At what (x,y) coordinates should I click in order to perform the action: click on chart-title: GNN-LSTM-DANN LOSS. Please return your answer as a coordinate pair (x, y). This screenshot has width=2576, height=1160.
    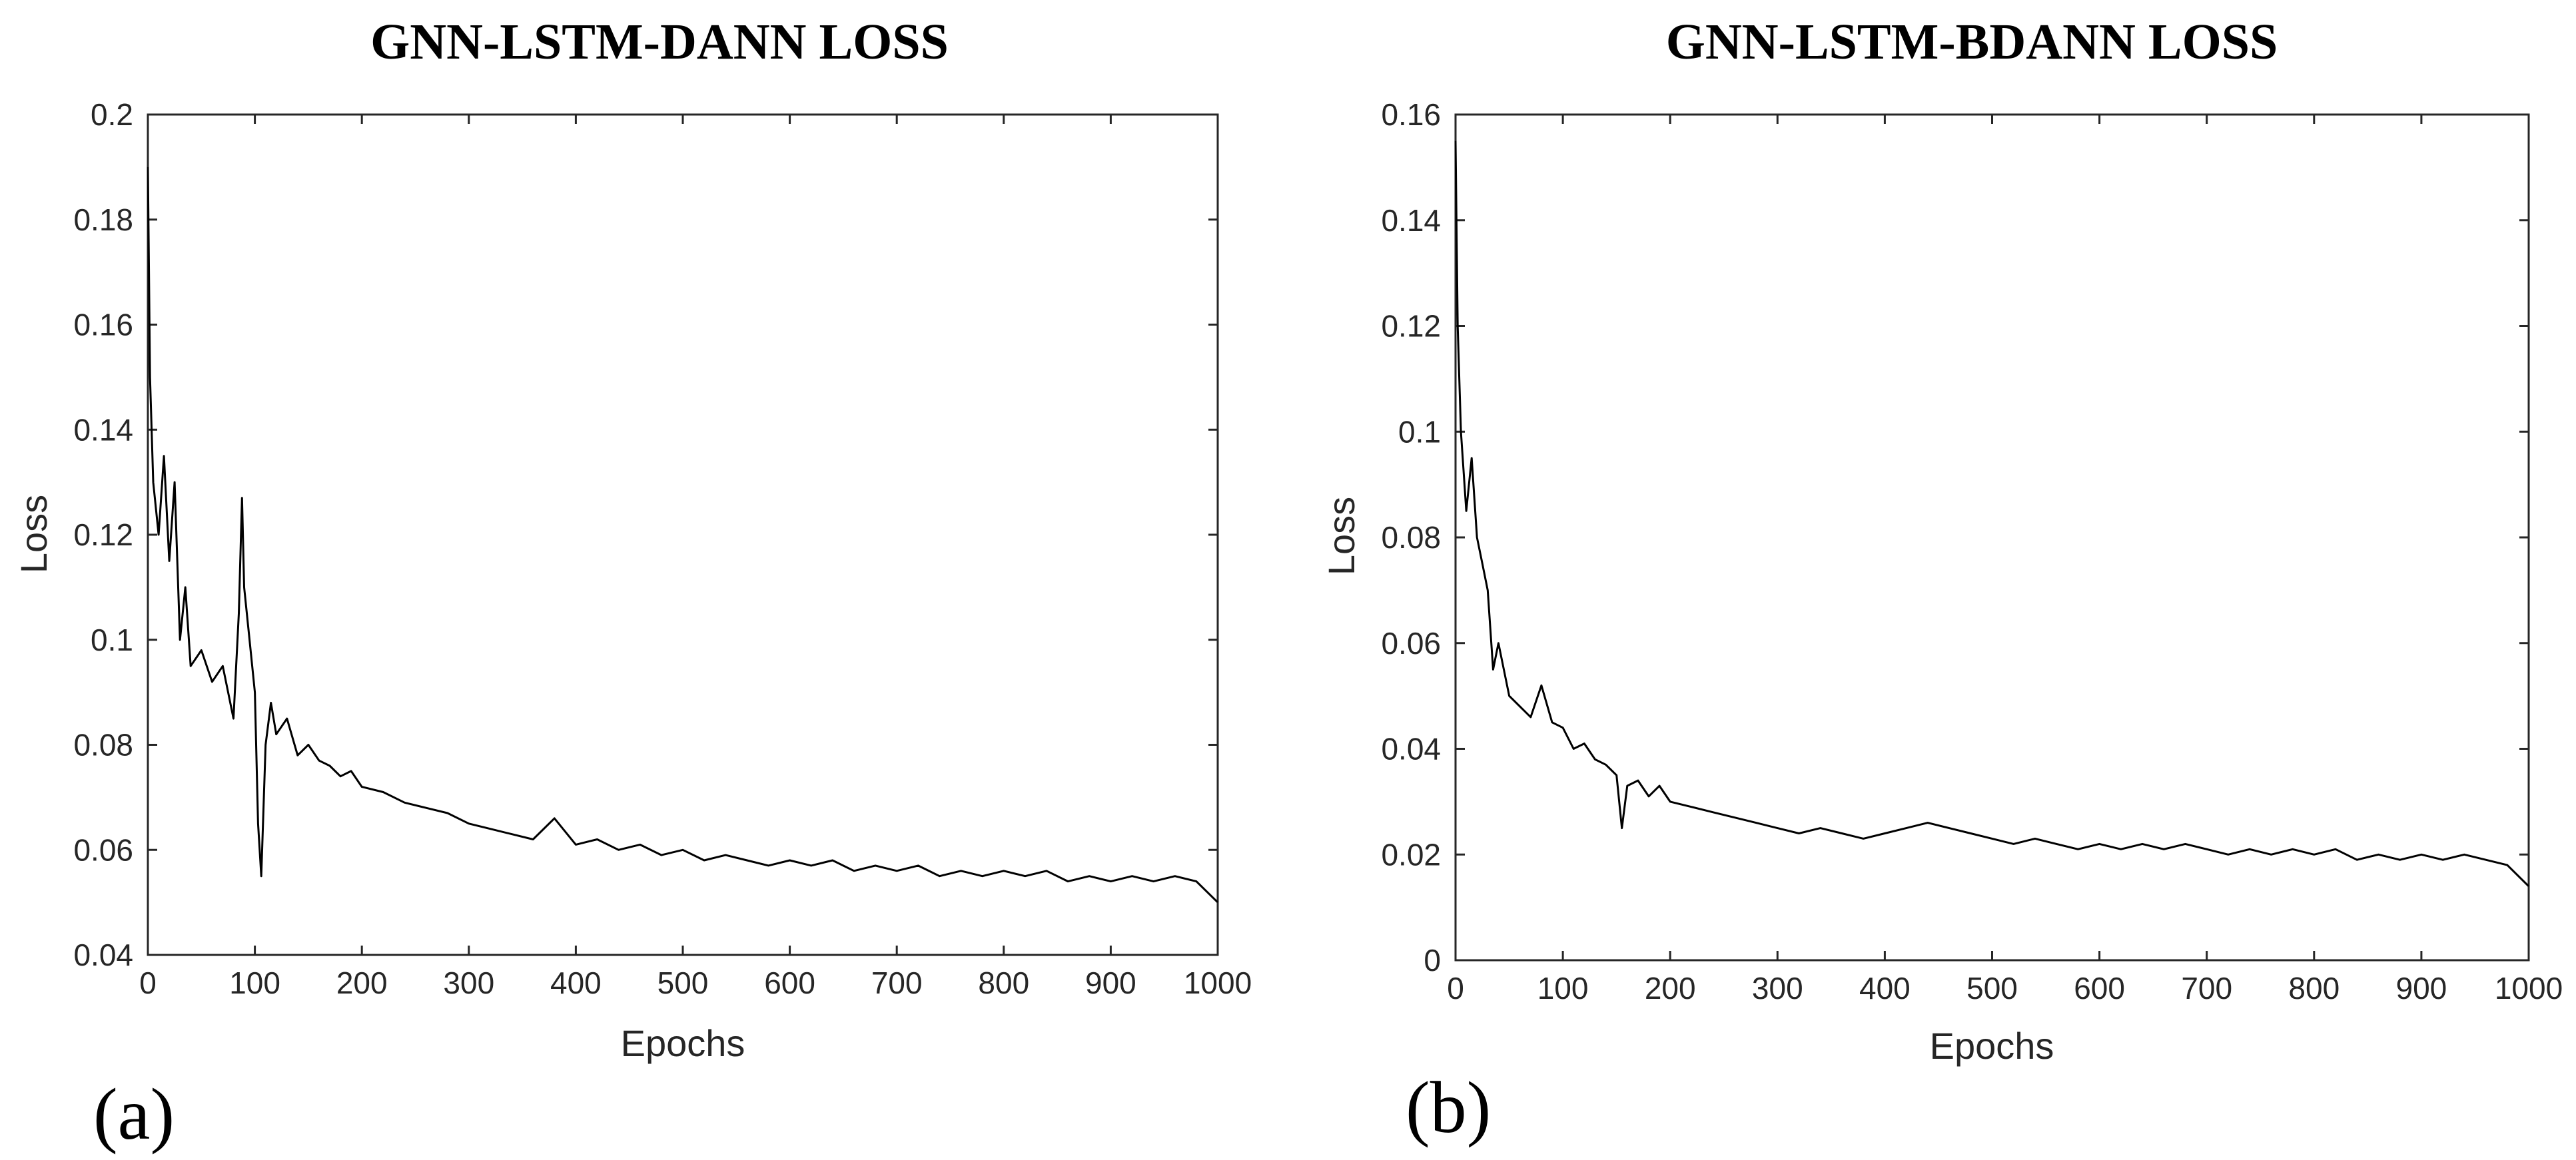
    Looking at the image, I should click on (660, 42).